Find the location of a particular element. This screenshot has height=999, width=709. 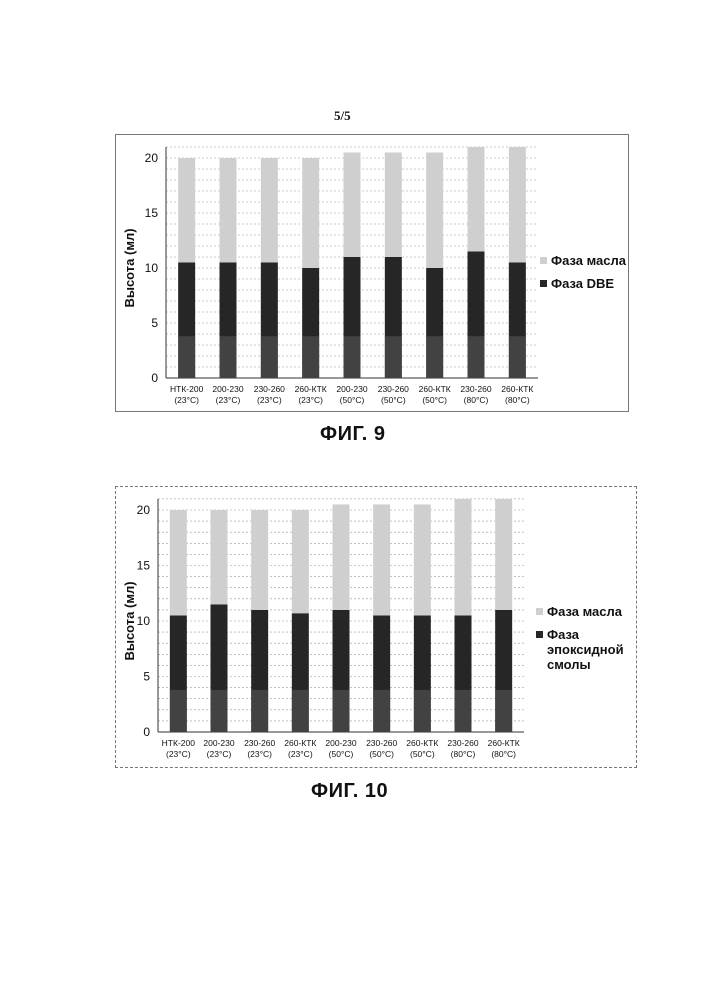

legend-item-epoxy-phase: Фаза эпоксидной смолы is located at coordinates (583, 649).